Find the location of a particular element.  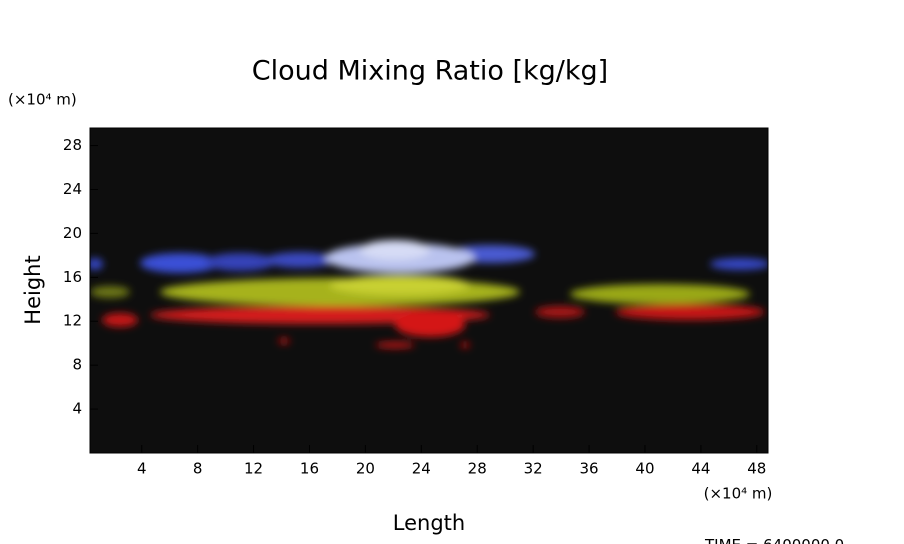

x-tick-label: 20 is located at coordinates (365, 469).